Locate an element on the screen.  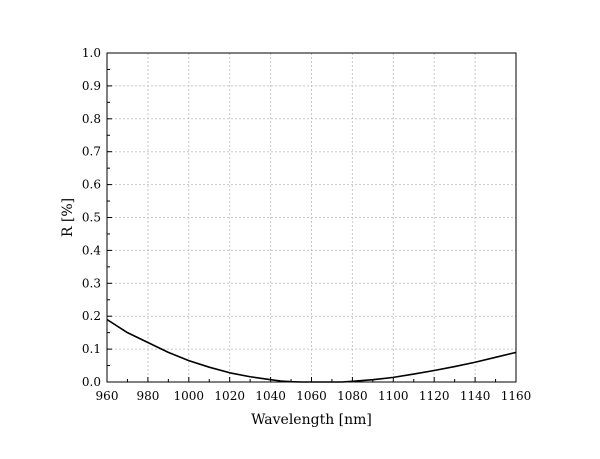
y-tick-label: 0.7 is located at coordinates (91, 152).